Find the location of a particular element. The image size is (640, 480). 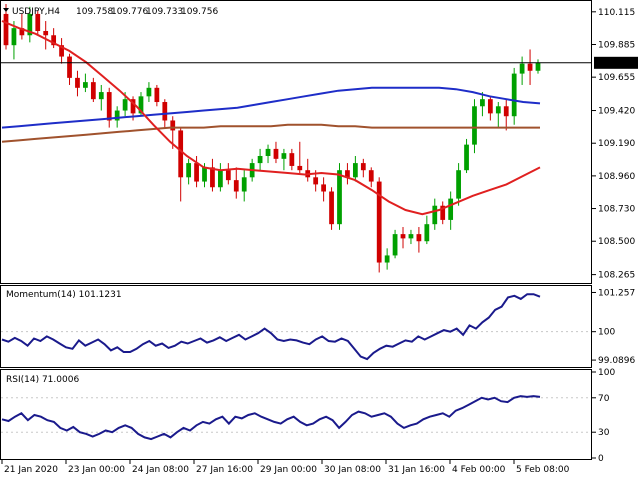

momentum-tick-label: 100 is located at coordinates (606, 333).